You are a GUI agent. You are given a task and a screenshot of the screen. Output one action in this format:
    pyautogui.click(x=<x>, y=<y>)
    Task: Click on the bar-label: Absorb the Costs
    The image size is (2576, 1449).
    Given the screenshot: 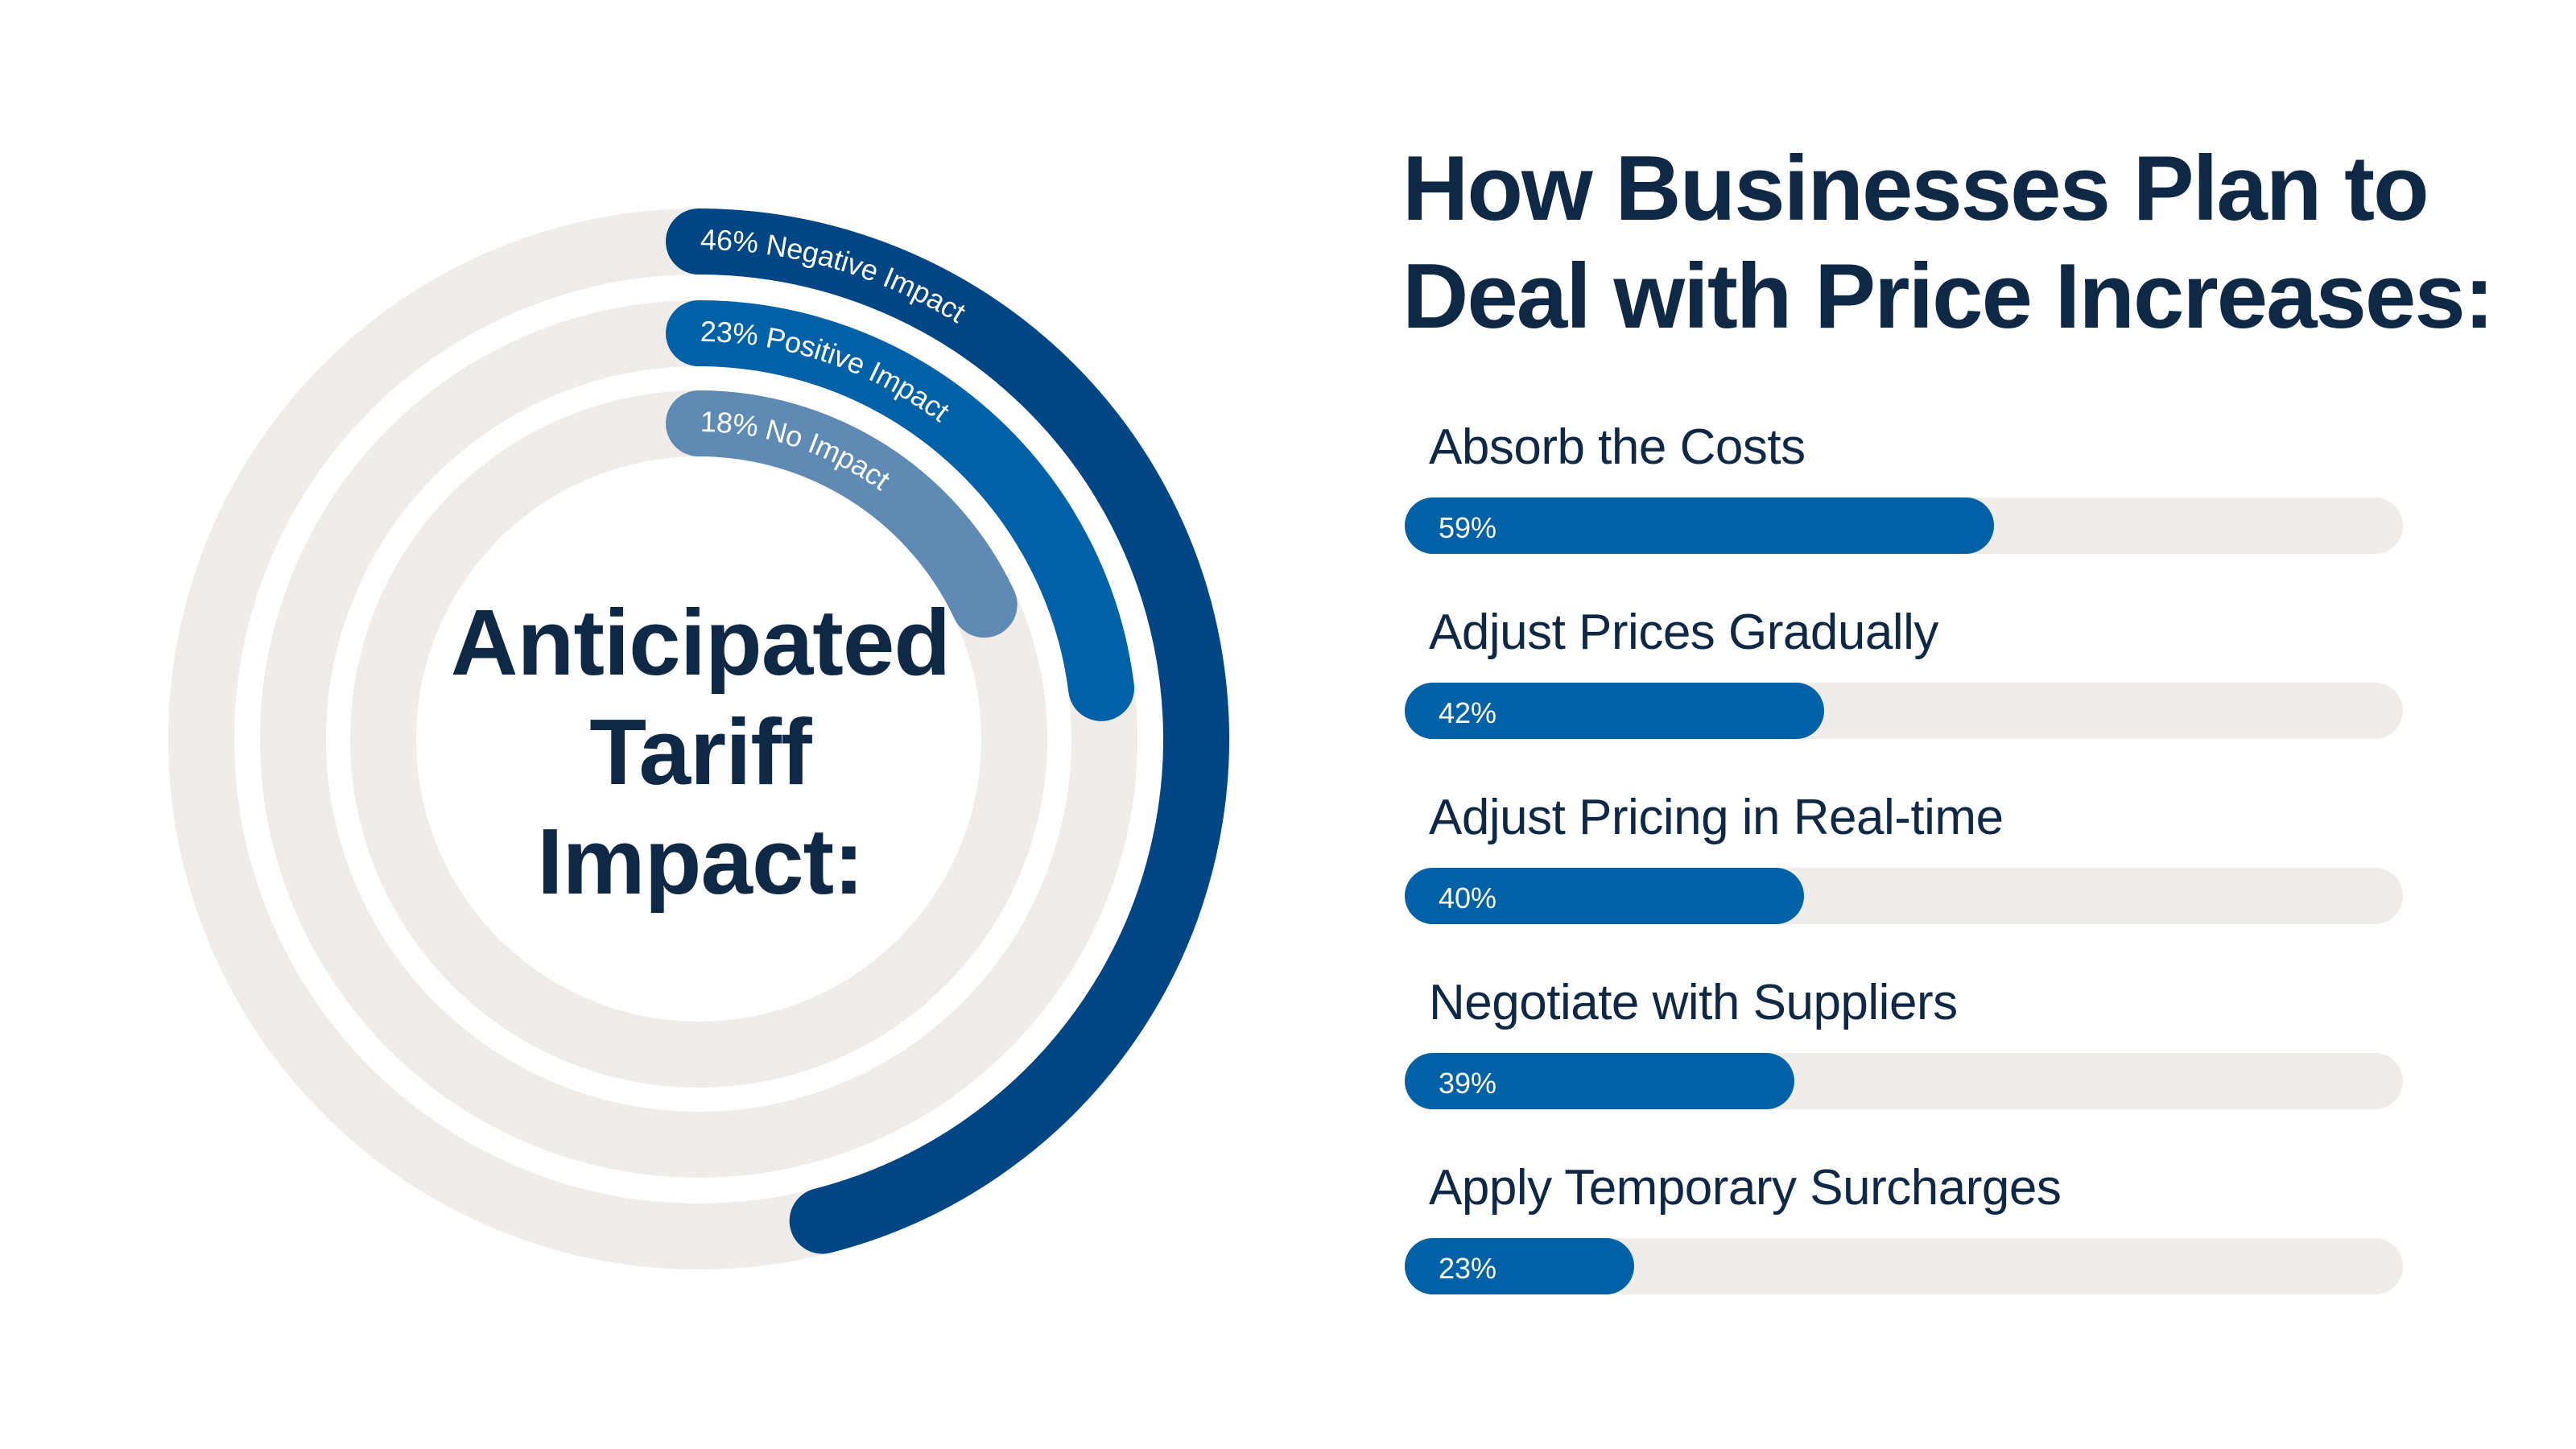 What is the action you would take?
    pyautogui.click(x=1617, y=447)
    